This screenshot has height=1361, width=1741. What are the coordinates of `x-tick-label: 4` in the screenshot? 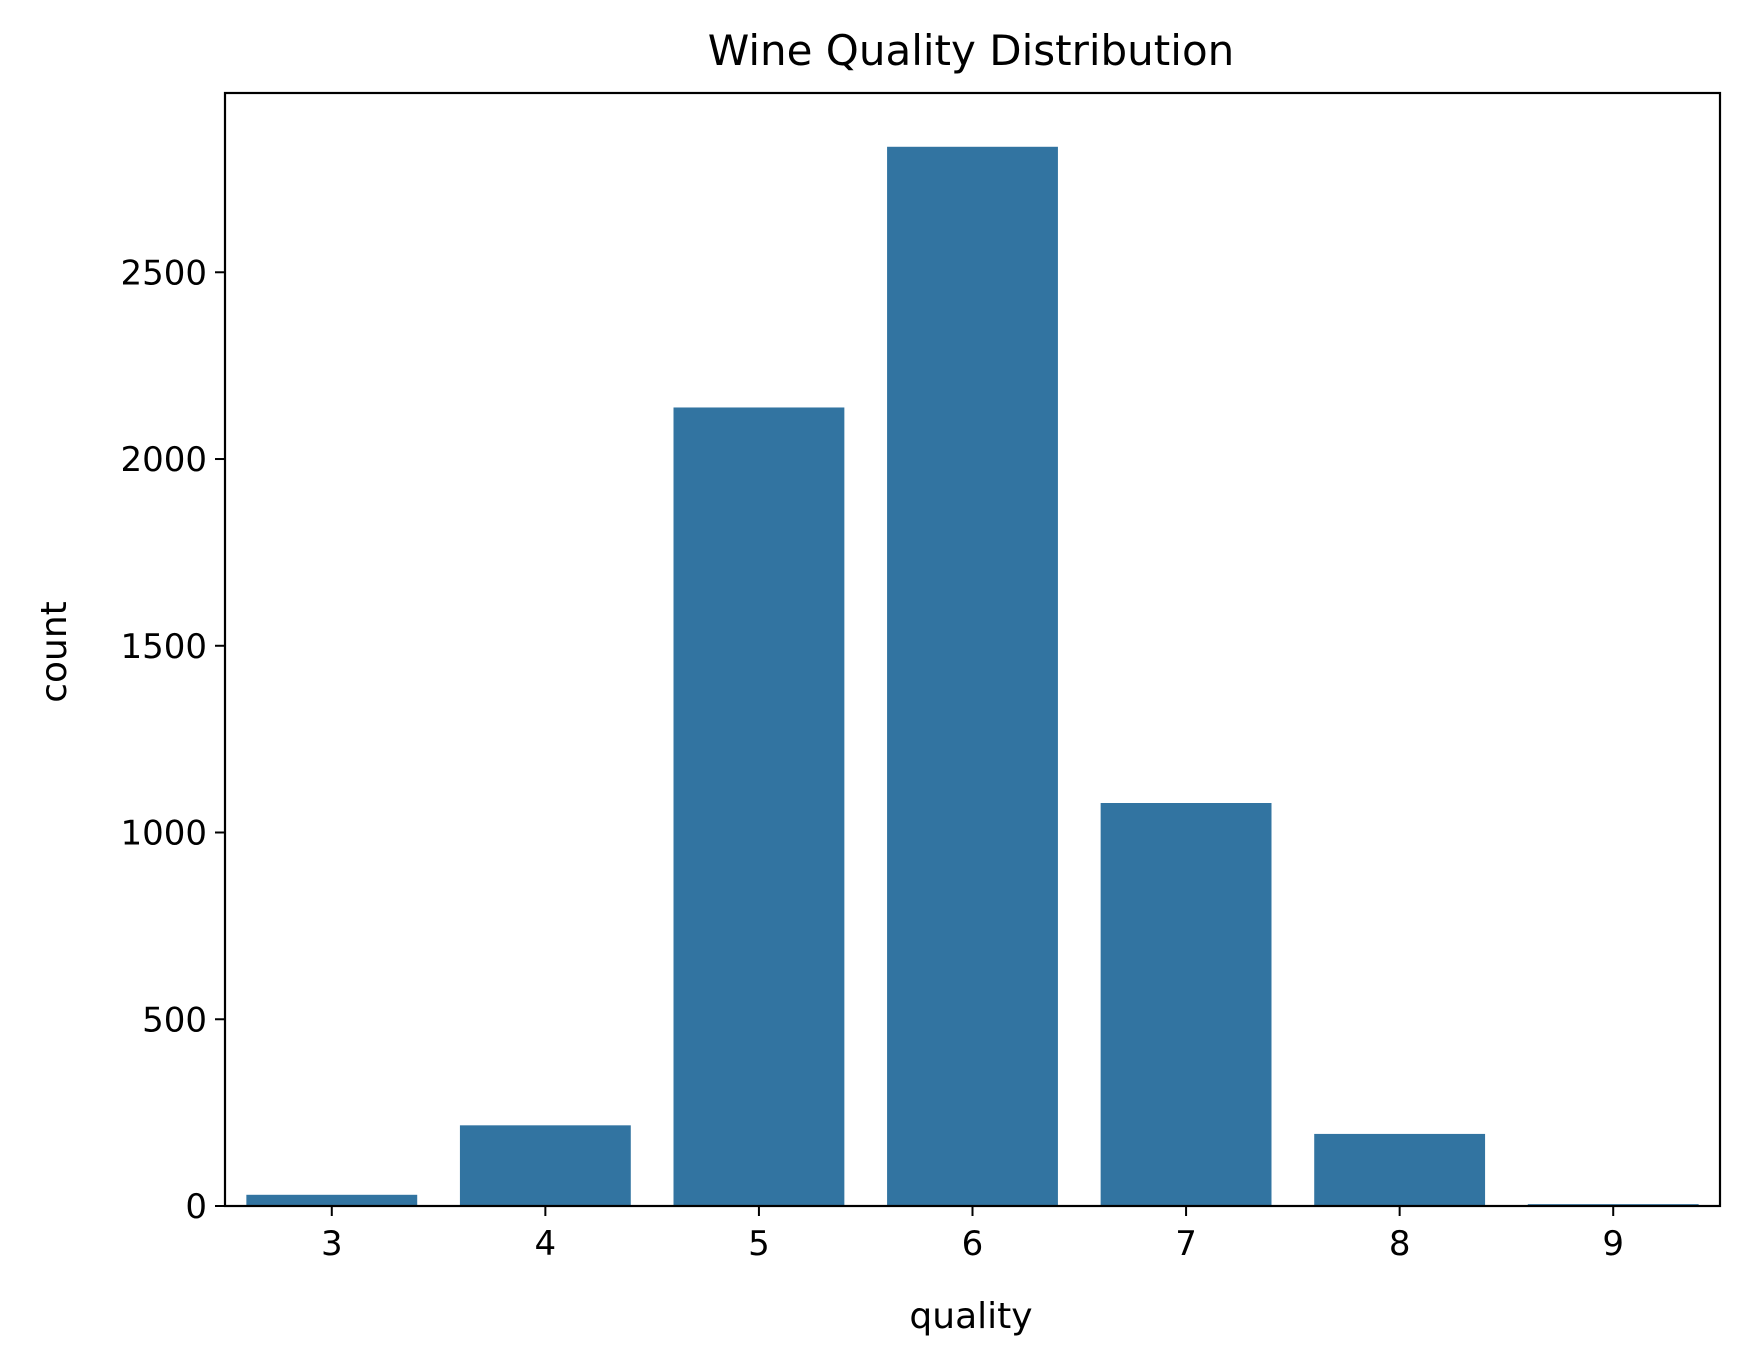 It's located at (546, 1244).